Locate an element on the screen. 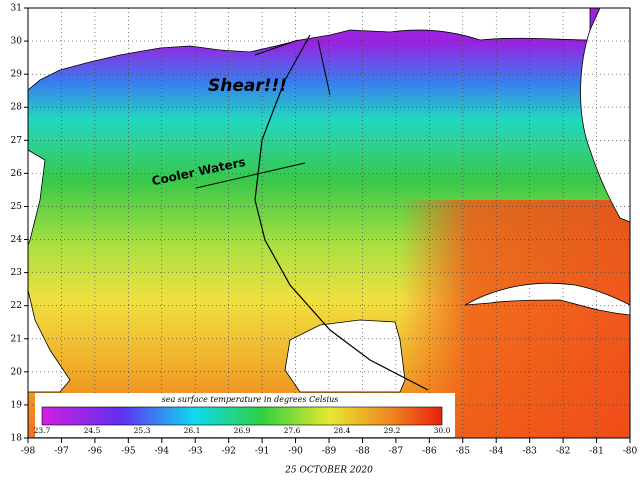 The height and width of the screenshot is (480, 640). lon-label: -90 is located at coordinates (295, 452).